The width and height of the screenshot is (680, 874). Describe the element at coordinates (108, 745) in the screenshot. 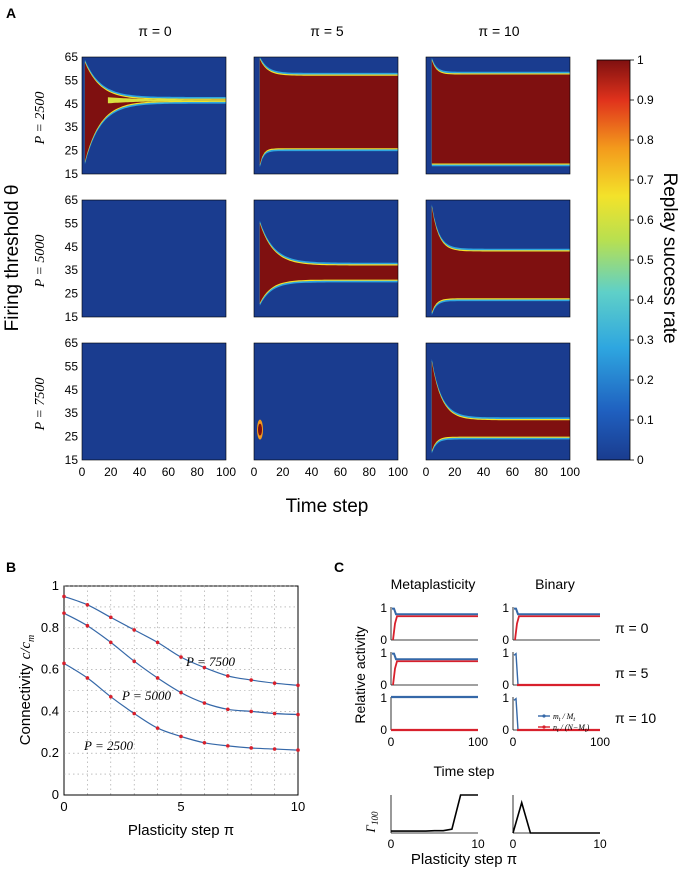

I see `series-label: P = 2500` at that location.